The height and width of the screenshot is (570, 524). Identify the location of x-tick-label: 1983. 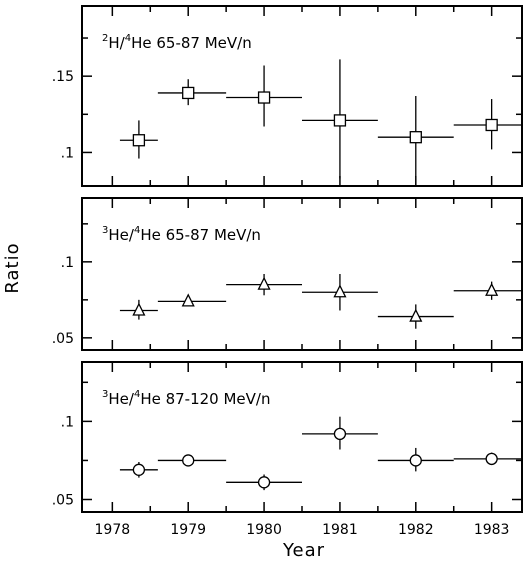
(492, 530).